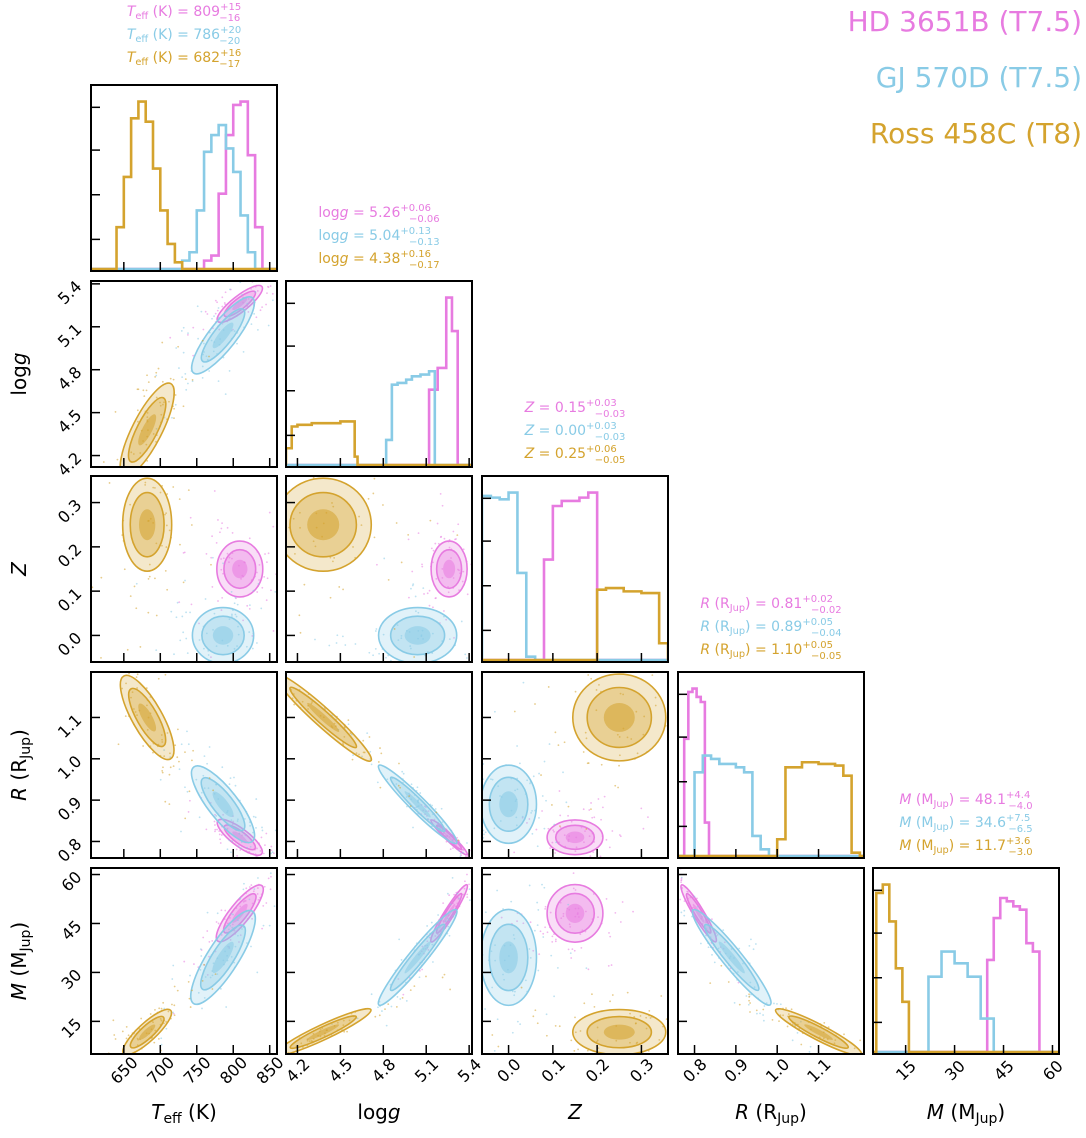 The height and width of the screenshot is (1138, 1086). Describe the element at coordinates (770, 651) in the screenshot. I see `summary-R-ross458c: R (RJup) = 1.10+0.05 −0.05` at that location.